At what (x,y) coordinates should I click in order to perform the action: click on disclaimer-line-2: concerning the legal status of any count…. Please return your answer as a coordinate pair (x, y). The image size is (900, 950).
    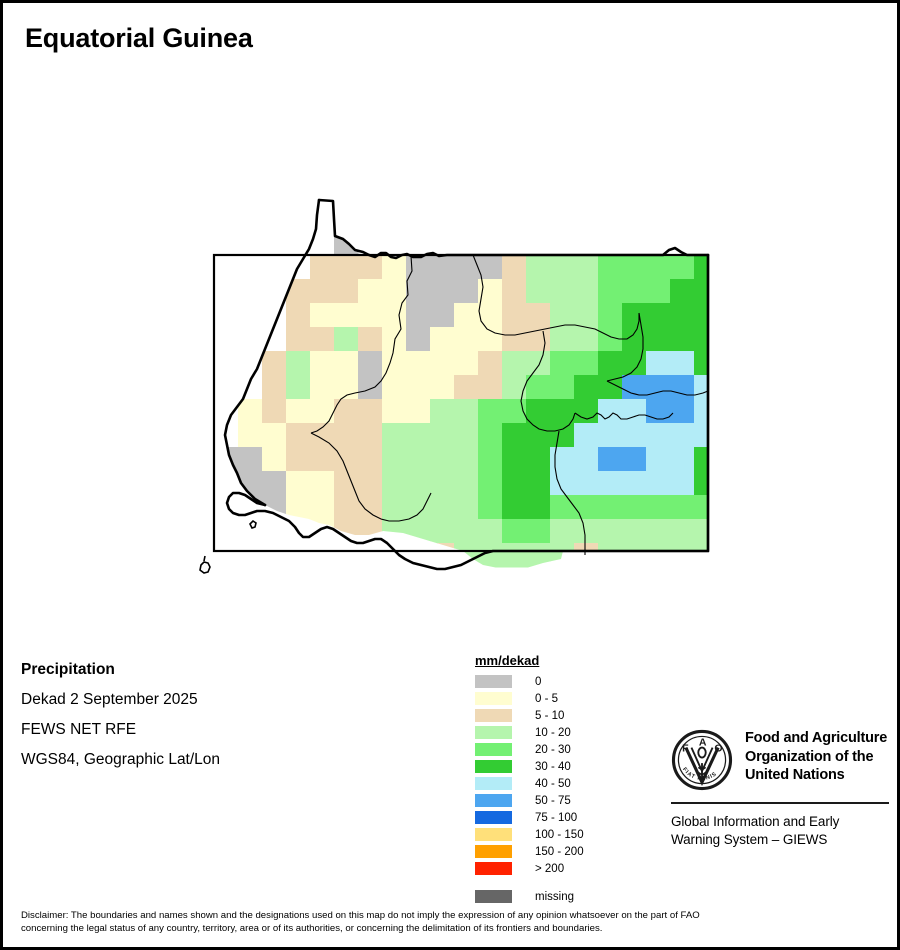
    Looking at the image, I should click on (312, 928).